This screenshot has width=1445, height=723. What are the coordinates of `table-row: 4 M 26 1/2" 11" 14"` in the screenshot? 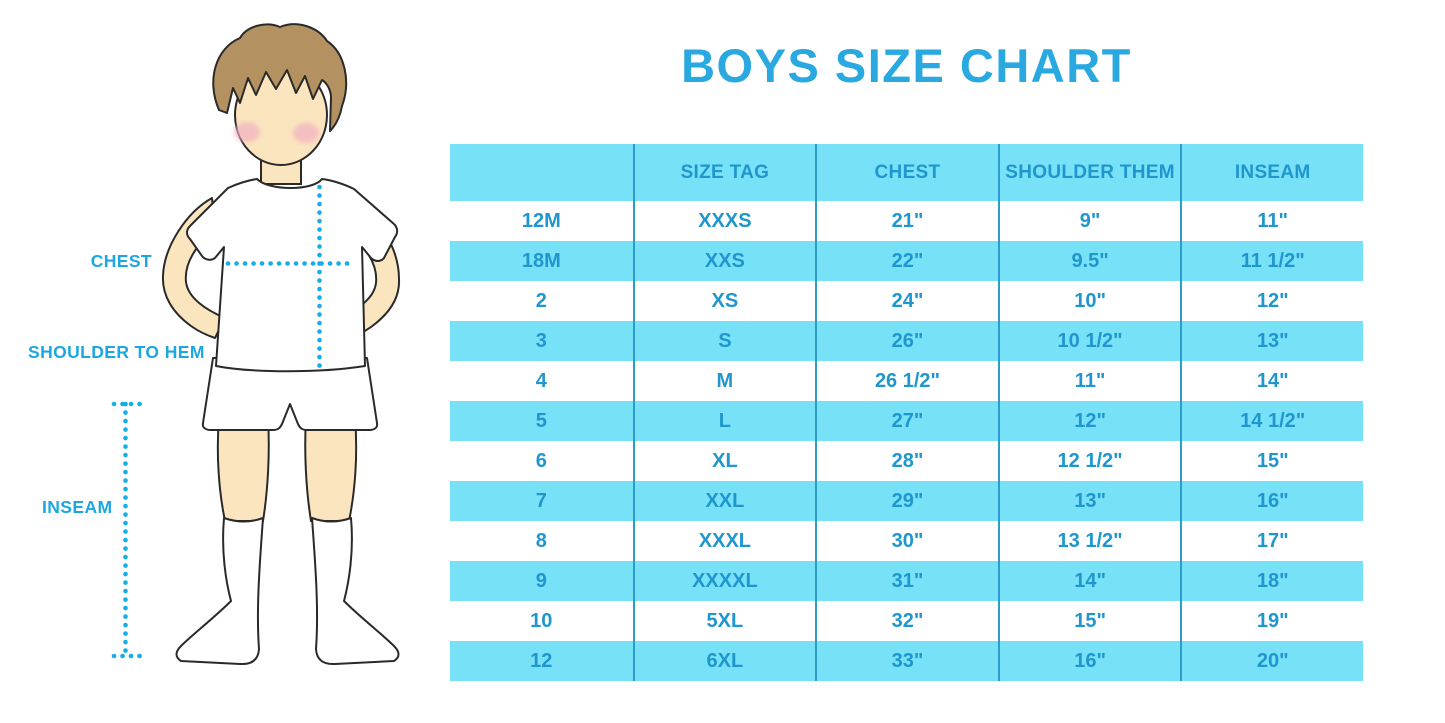 It's located at (906, 381).